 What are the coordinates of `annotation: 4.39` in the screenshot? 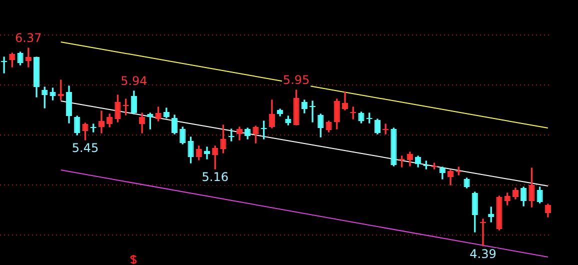 It's located at (483, 254).